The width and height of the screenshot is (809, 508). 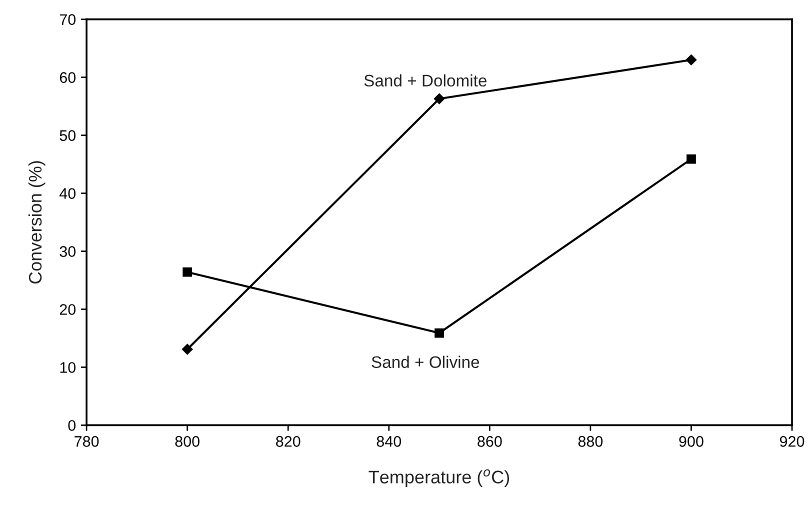 I want to click on y-tick-label: 20, so click(x=68, y=309).